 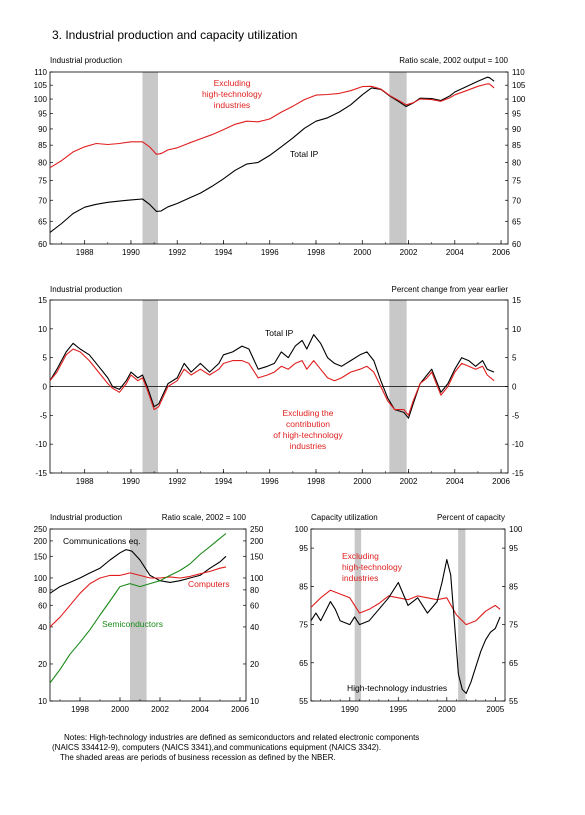 I want to click on y-tick-label-right: 40, so click(x=254, y=627).